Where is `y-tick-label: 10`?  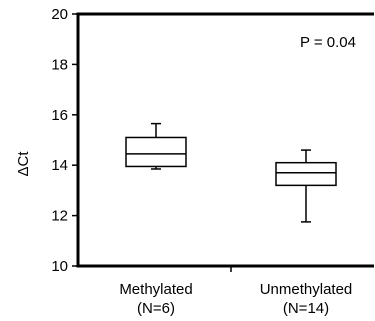 y-tick-label: 10 is located at coordinates (59, 266).